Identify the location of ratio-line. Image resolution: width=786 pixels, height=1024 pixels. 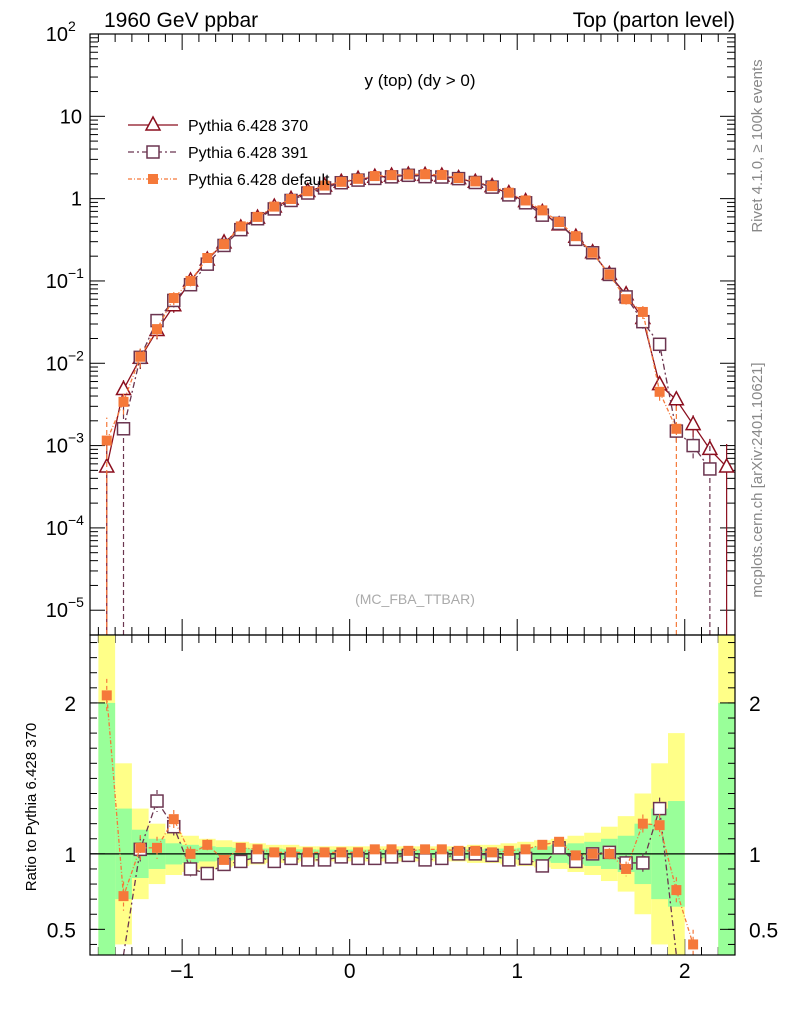
(400, 877).